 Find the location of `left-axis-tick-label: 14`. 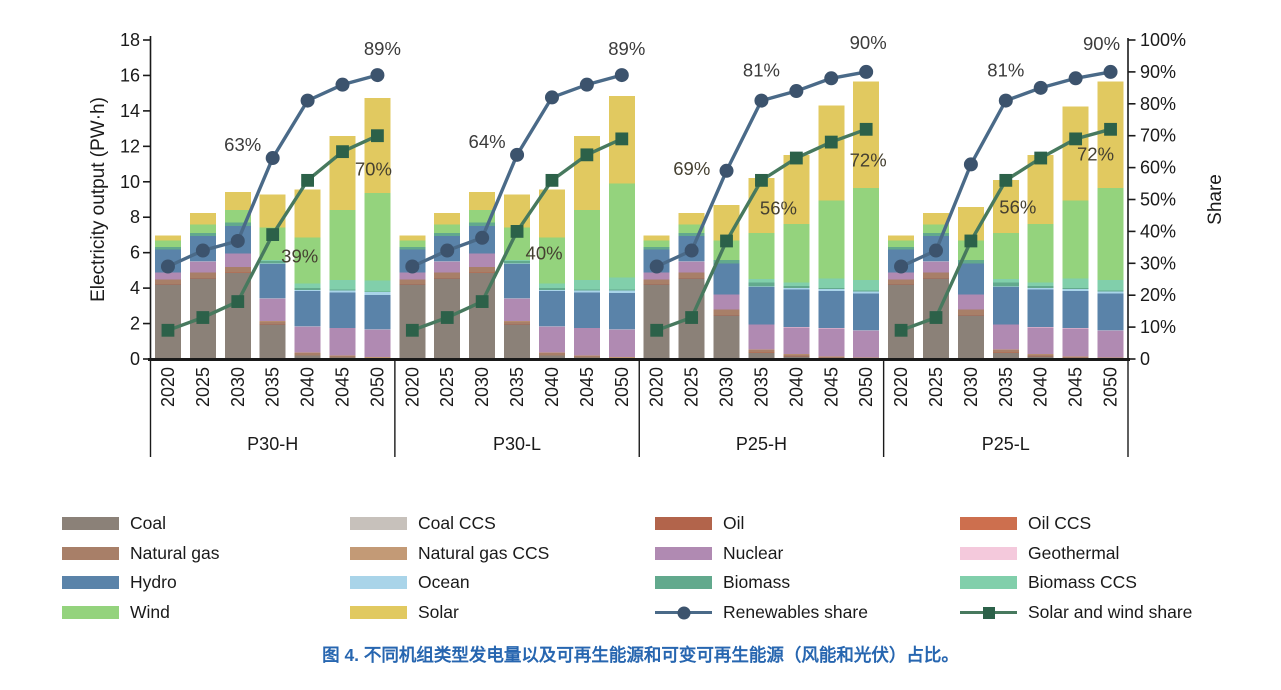

left-axis-tick-label: 14 is located at coordinates (130, 111).